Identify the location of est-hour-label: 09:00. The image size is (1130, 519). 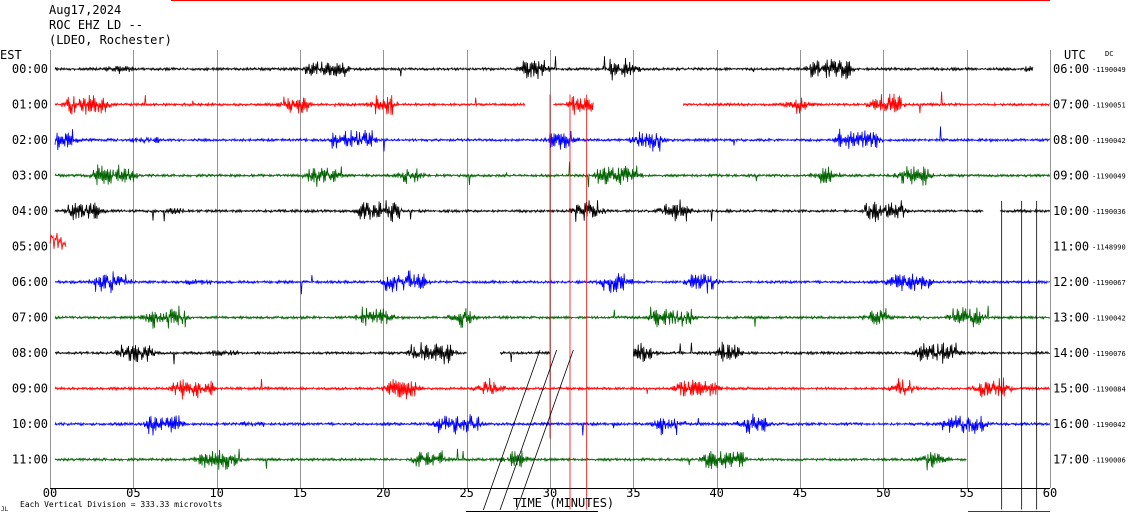
(30, 389).